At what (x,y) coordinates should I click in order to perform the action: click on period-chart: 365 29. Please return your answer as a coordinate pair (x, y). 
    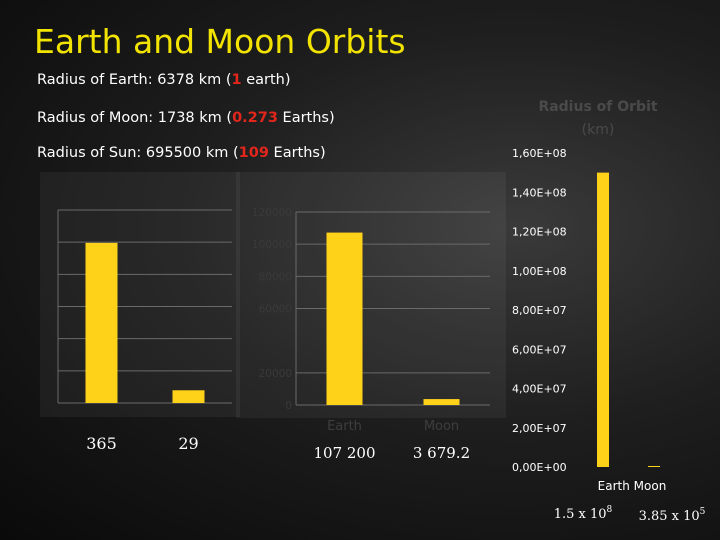
    Looking at the image, I should click on (140, 312).